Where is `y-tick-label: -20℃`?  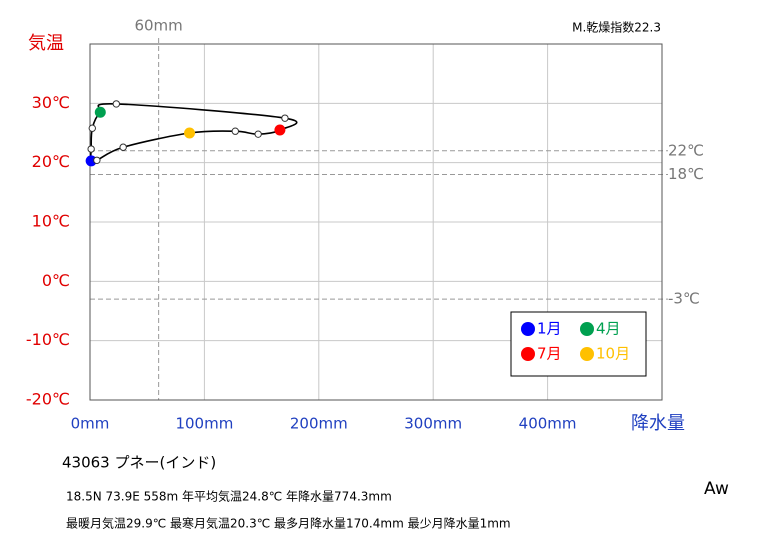
y-tick-label: -20℃ is located at coordinates (48, 399).